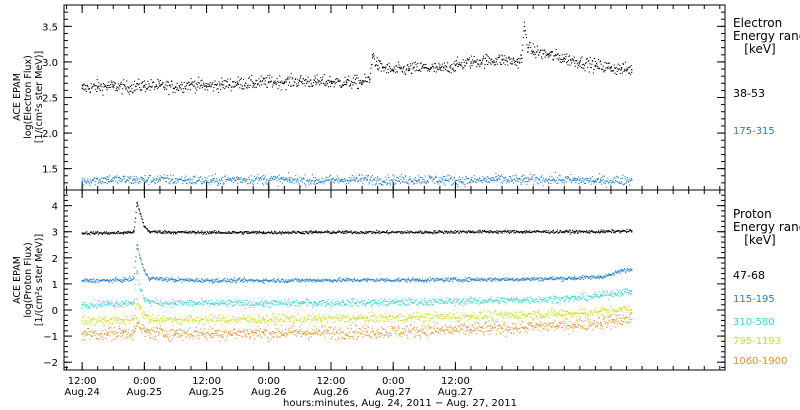  Describe the element at coordinates (50, 134) in the screenshot. I see `electron-y-tick-label: 2.0` at that location.